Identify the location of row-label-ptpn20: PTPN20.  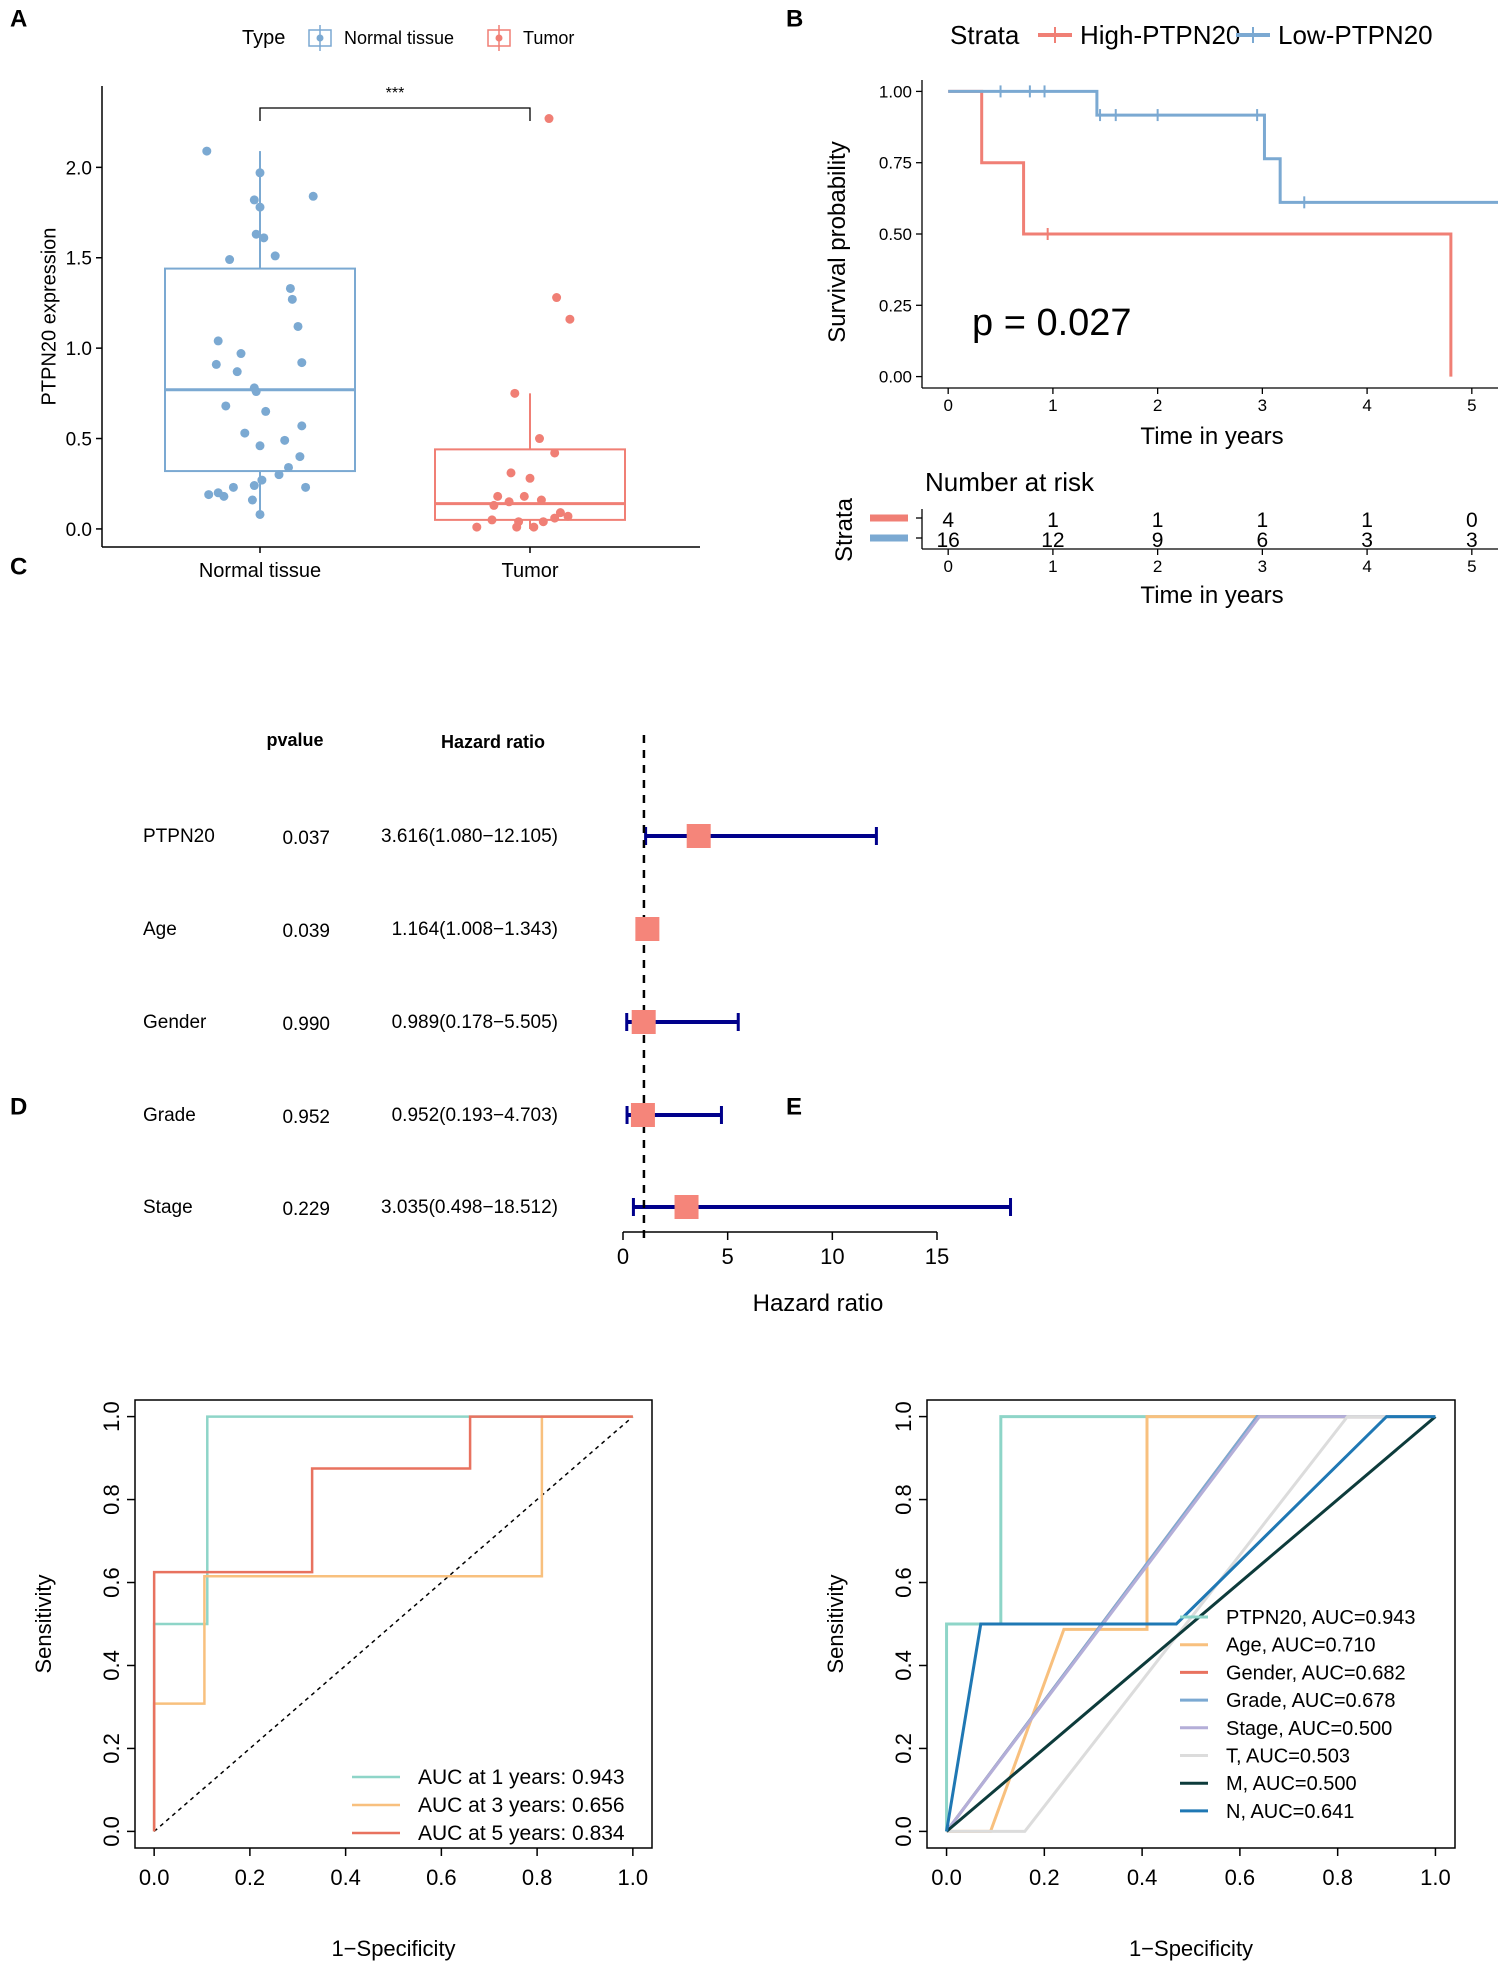
(179, 836).